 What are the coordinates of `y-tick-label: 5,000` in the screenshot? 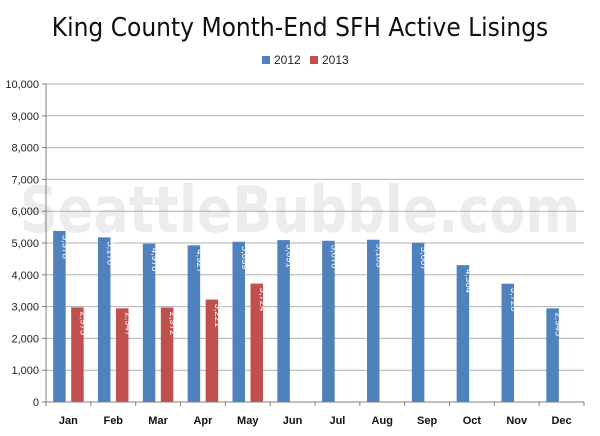 It's located at (25, 244).